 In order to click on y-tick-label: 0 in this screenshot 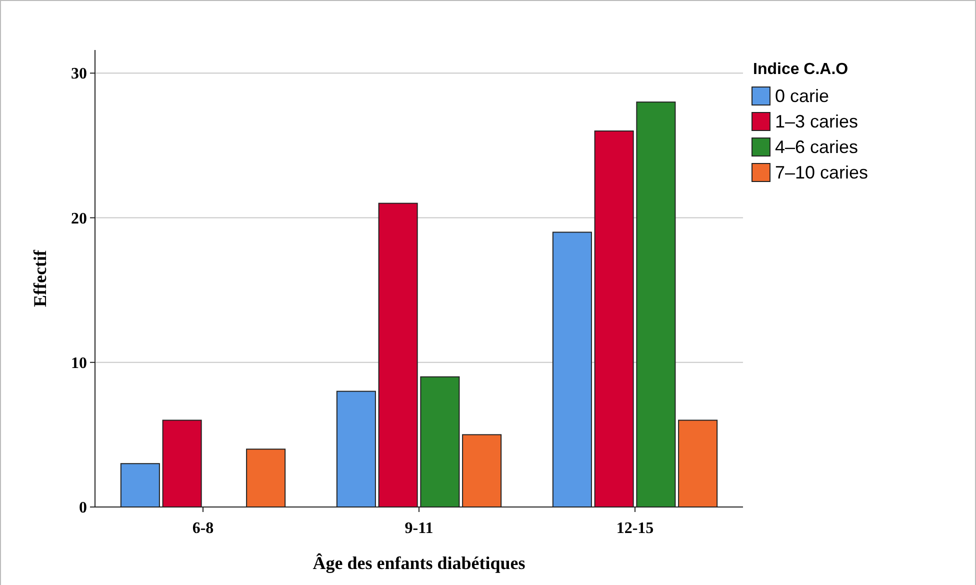, I will do `click(83, 508)`.